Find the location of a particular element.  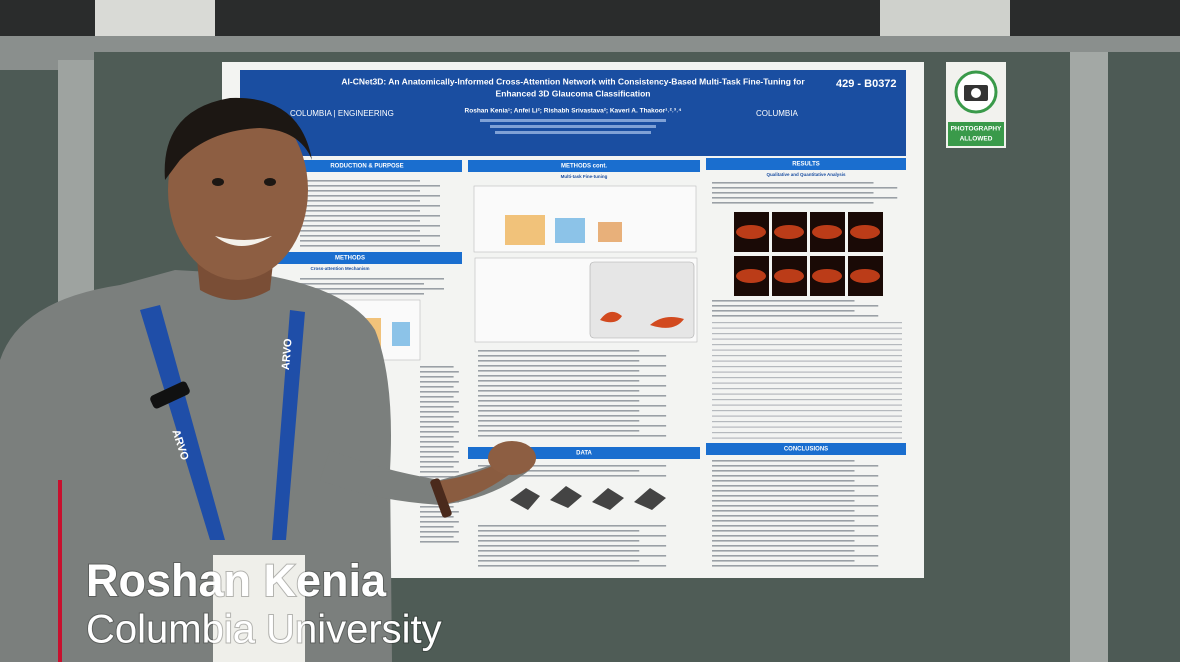

data-volumes is located at coordinates (588, 498).